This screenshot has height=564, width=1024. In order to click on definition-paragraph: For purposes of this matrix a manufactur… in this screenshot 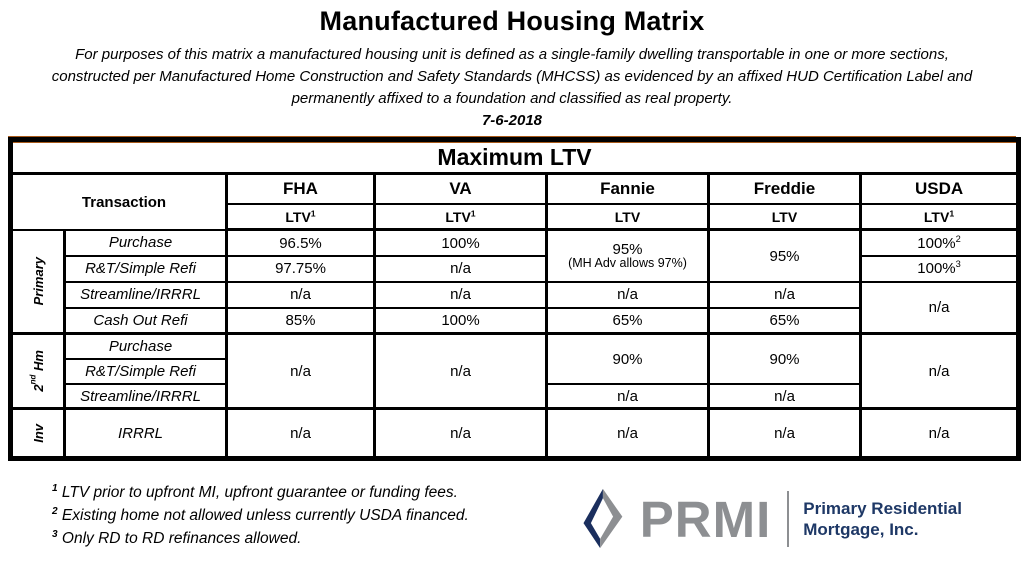, I will do `click(512, 76)`.